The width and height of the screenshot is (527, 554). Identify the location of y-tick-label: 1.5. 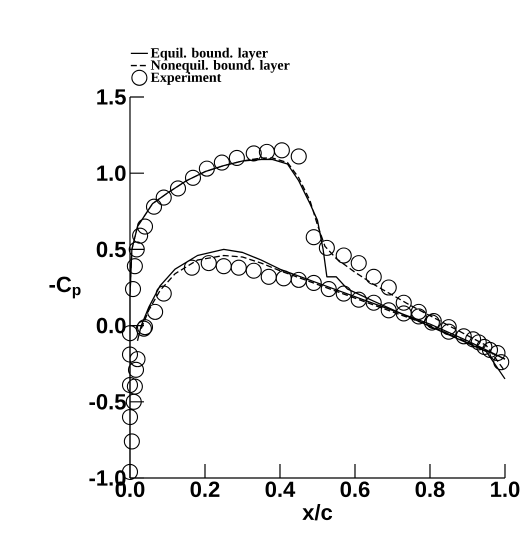
(111, 97).